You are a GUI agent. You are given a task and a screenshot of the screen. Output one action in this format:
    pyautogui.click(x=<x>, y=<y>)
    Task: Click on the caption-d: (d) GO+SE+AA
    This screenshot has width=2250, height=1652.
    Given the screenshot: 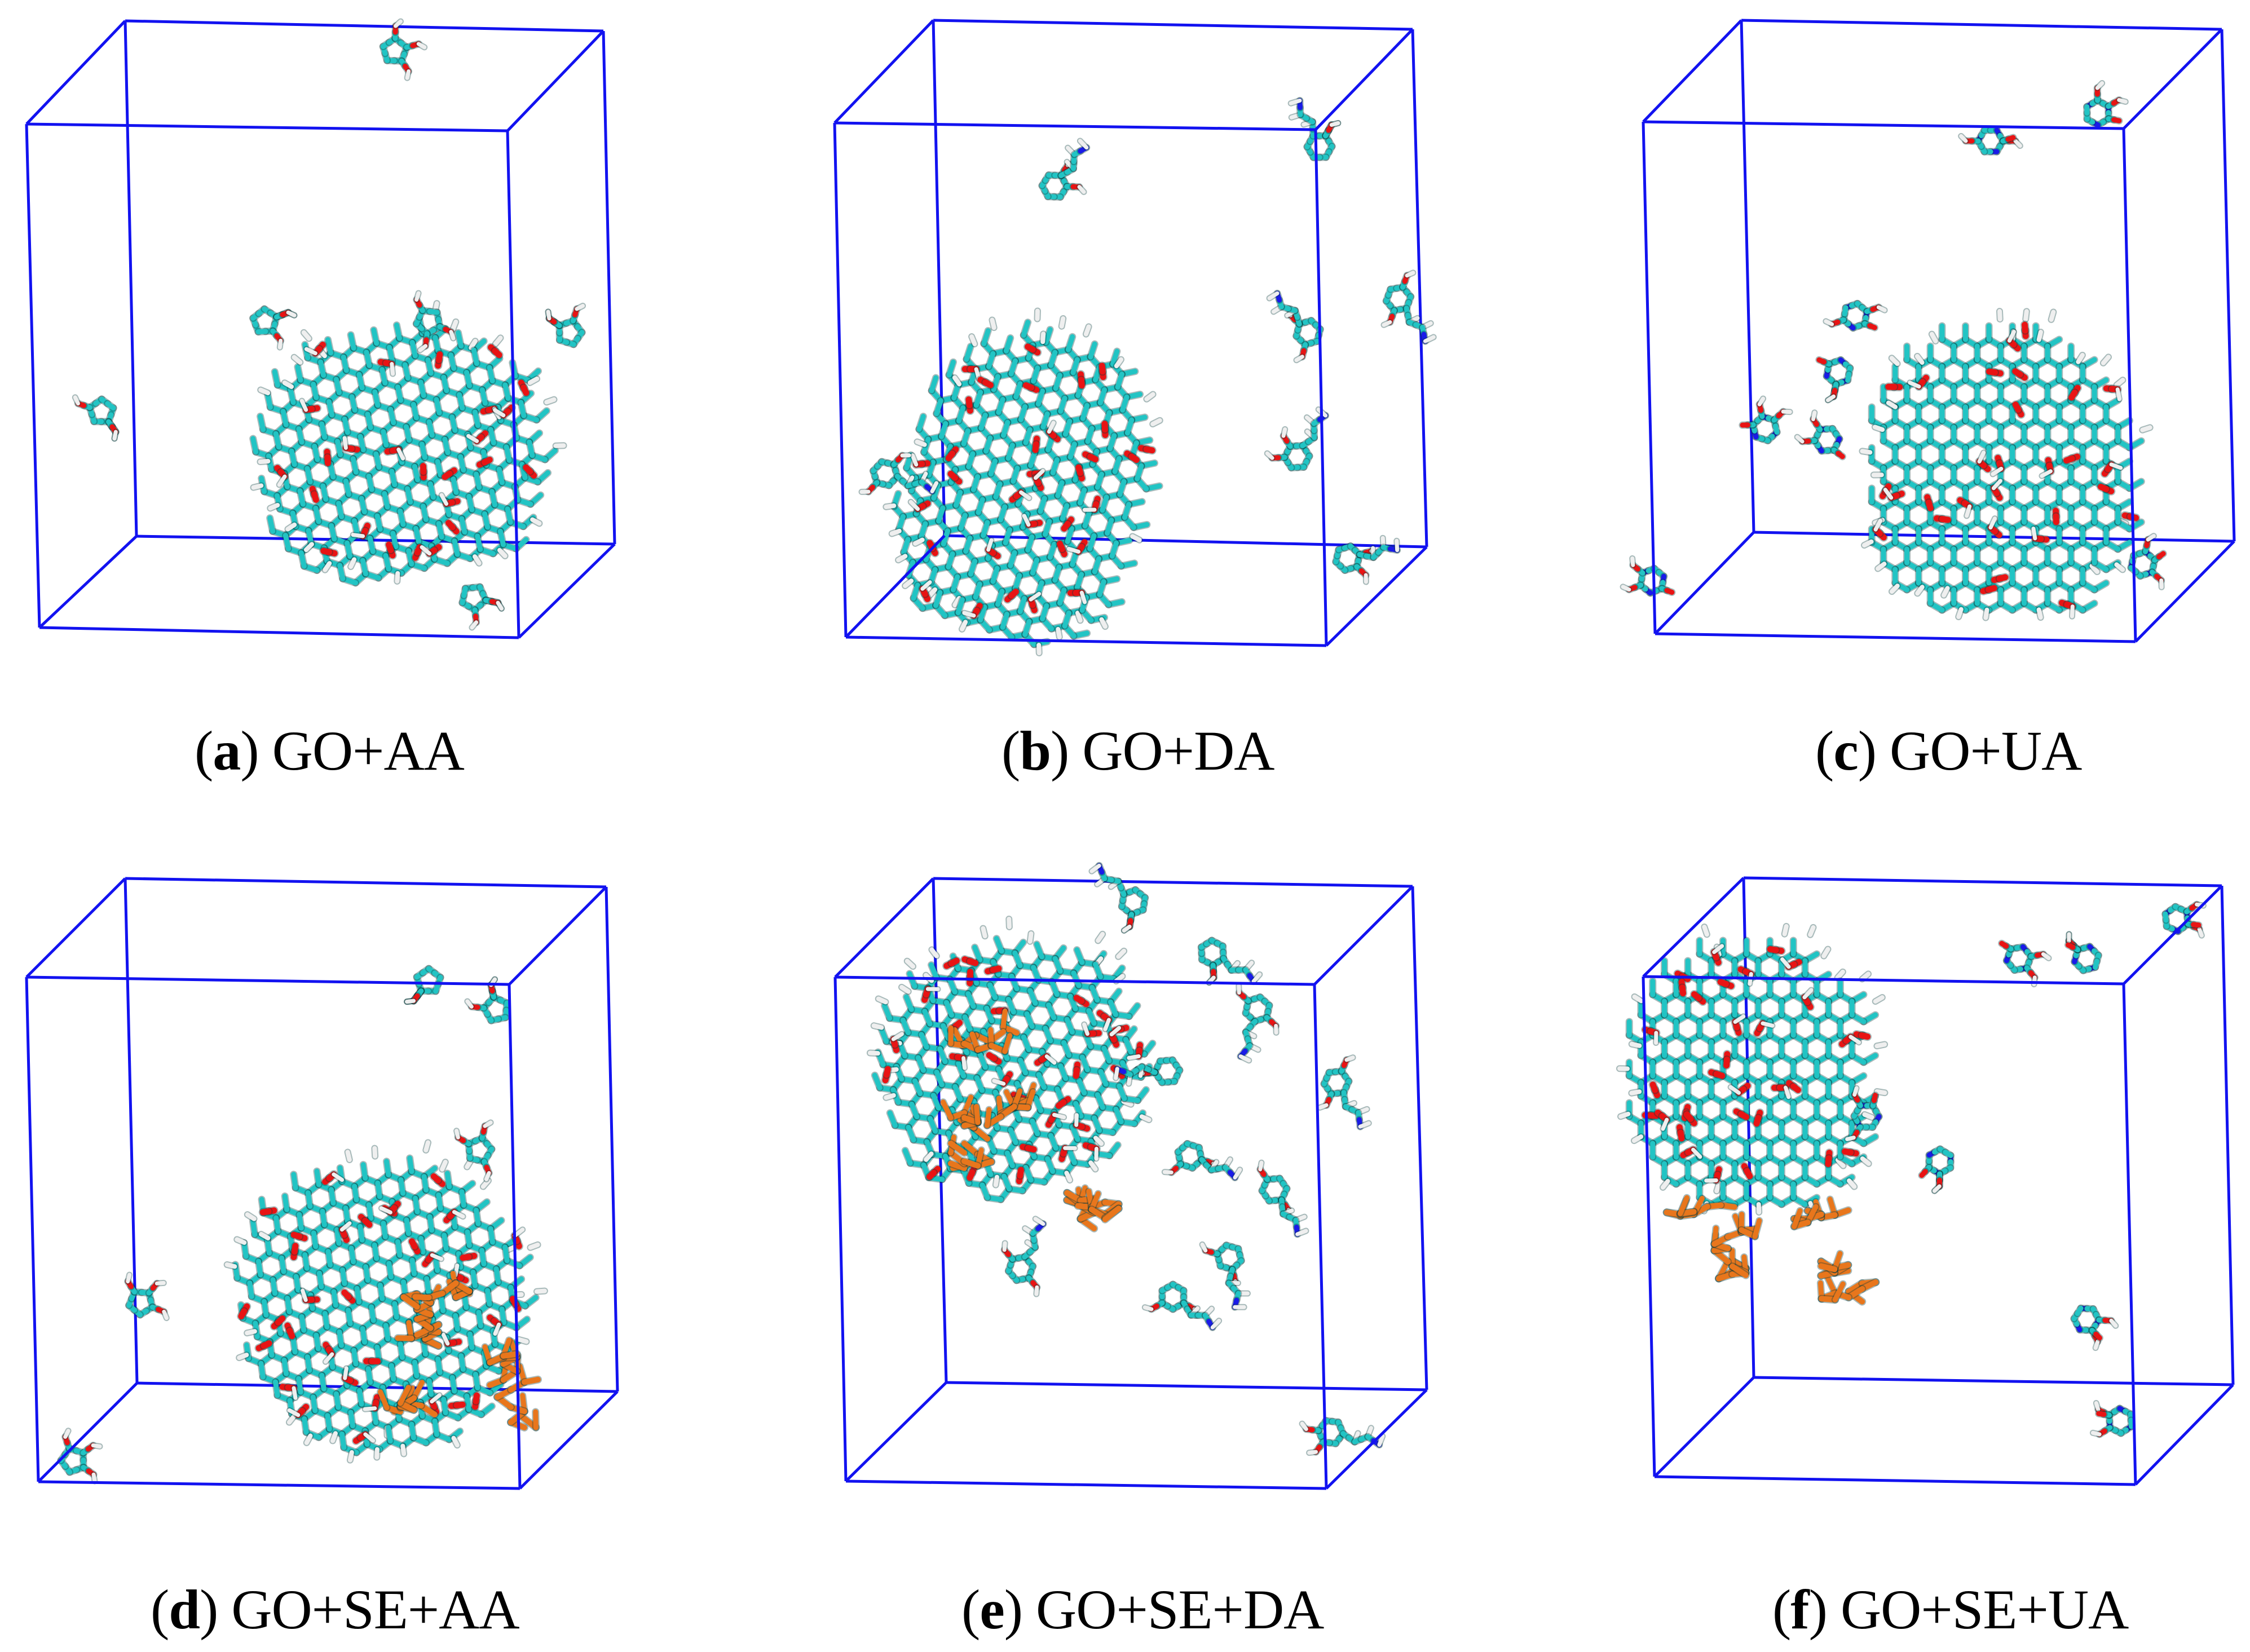 What is the action you would take?
    pyautogui.click(x=336, y=1609)
    